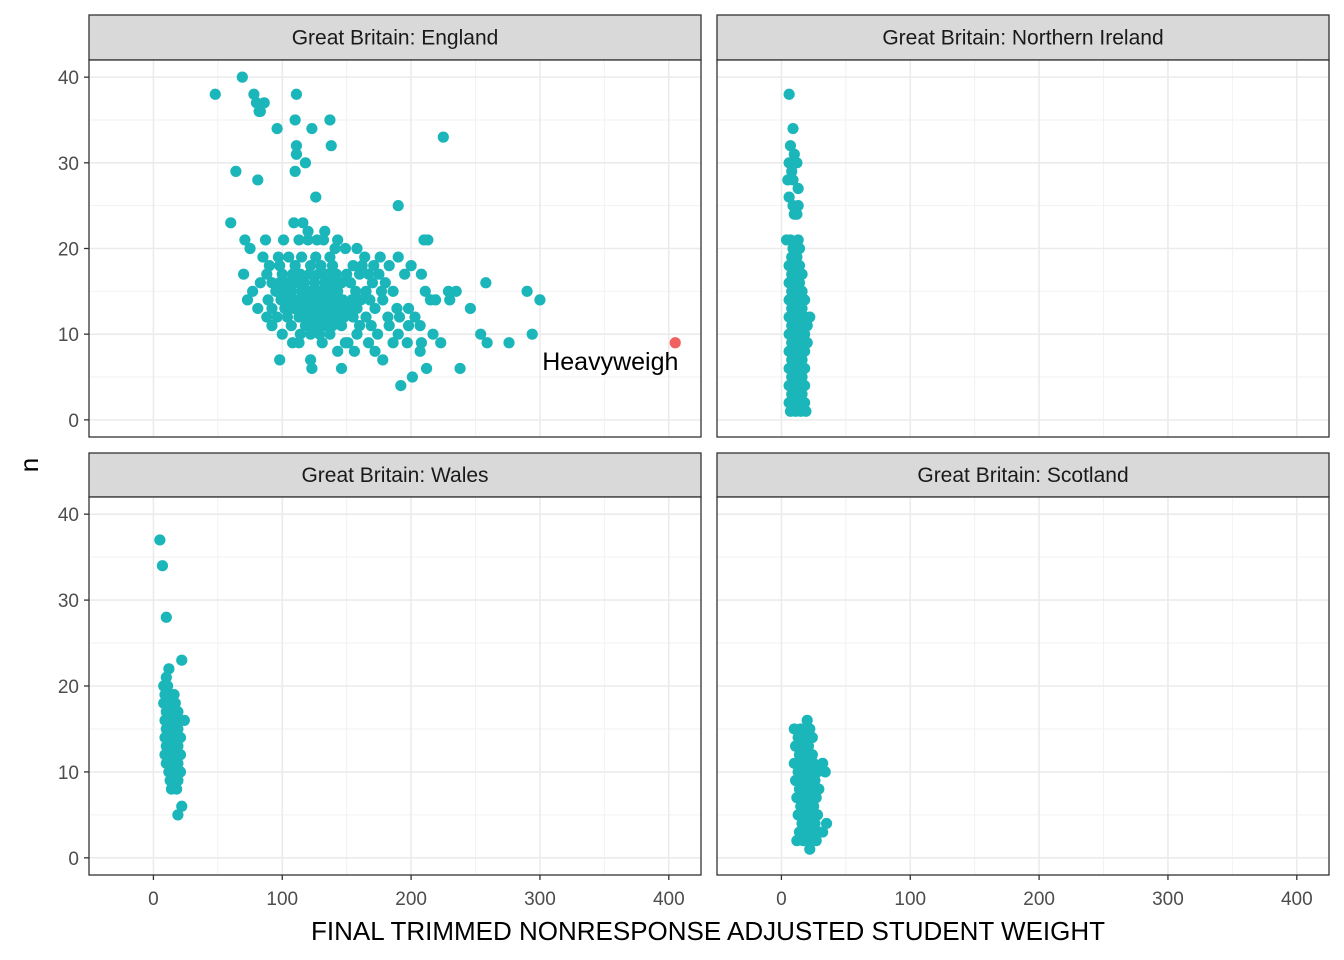  I want to click on x-tick-label: 300, so click(540, 899).